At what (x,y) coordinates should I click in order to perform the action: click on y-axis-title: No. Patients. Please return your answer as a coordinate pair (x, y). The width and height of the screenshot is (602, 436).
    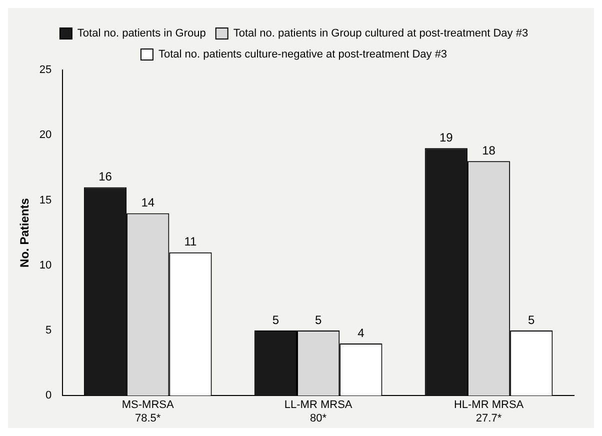
    Looking at the image, I should click on (25, 233).